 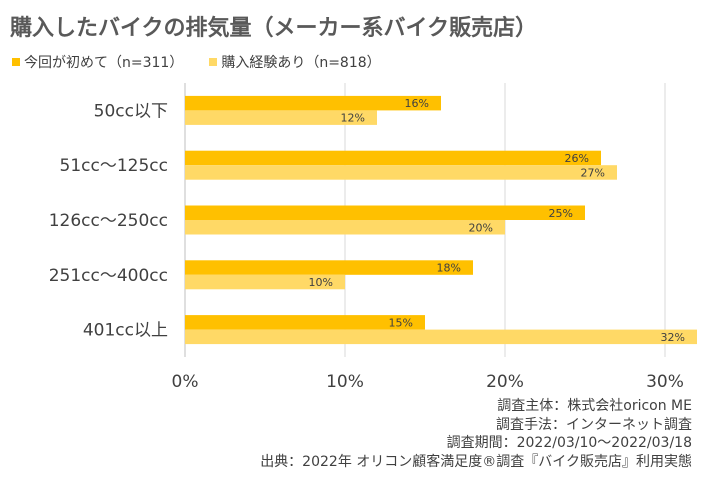 I want to click on data-label: 32%, so click(x=673, y=337).